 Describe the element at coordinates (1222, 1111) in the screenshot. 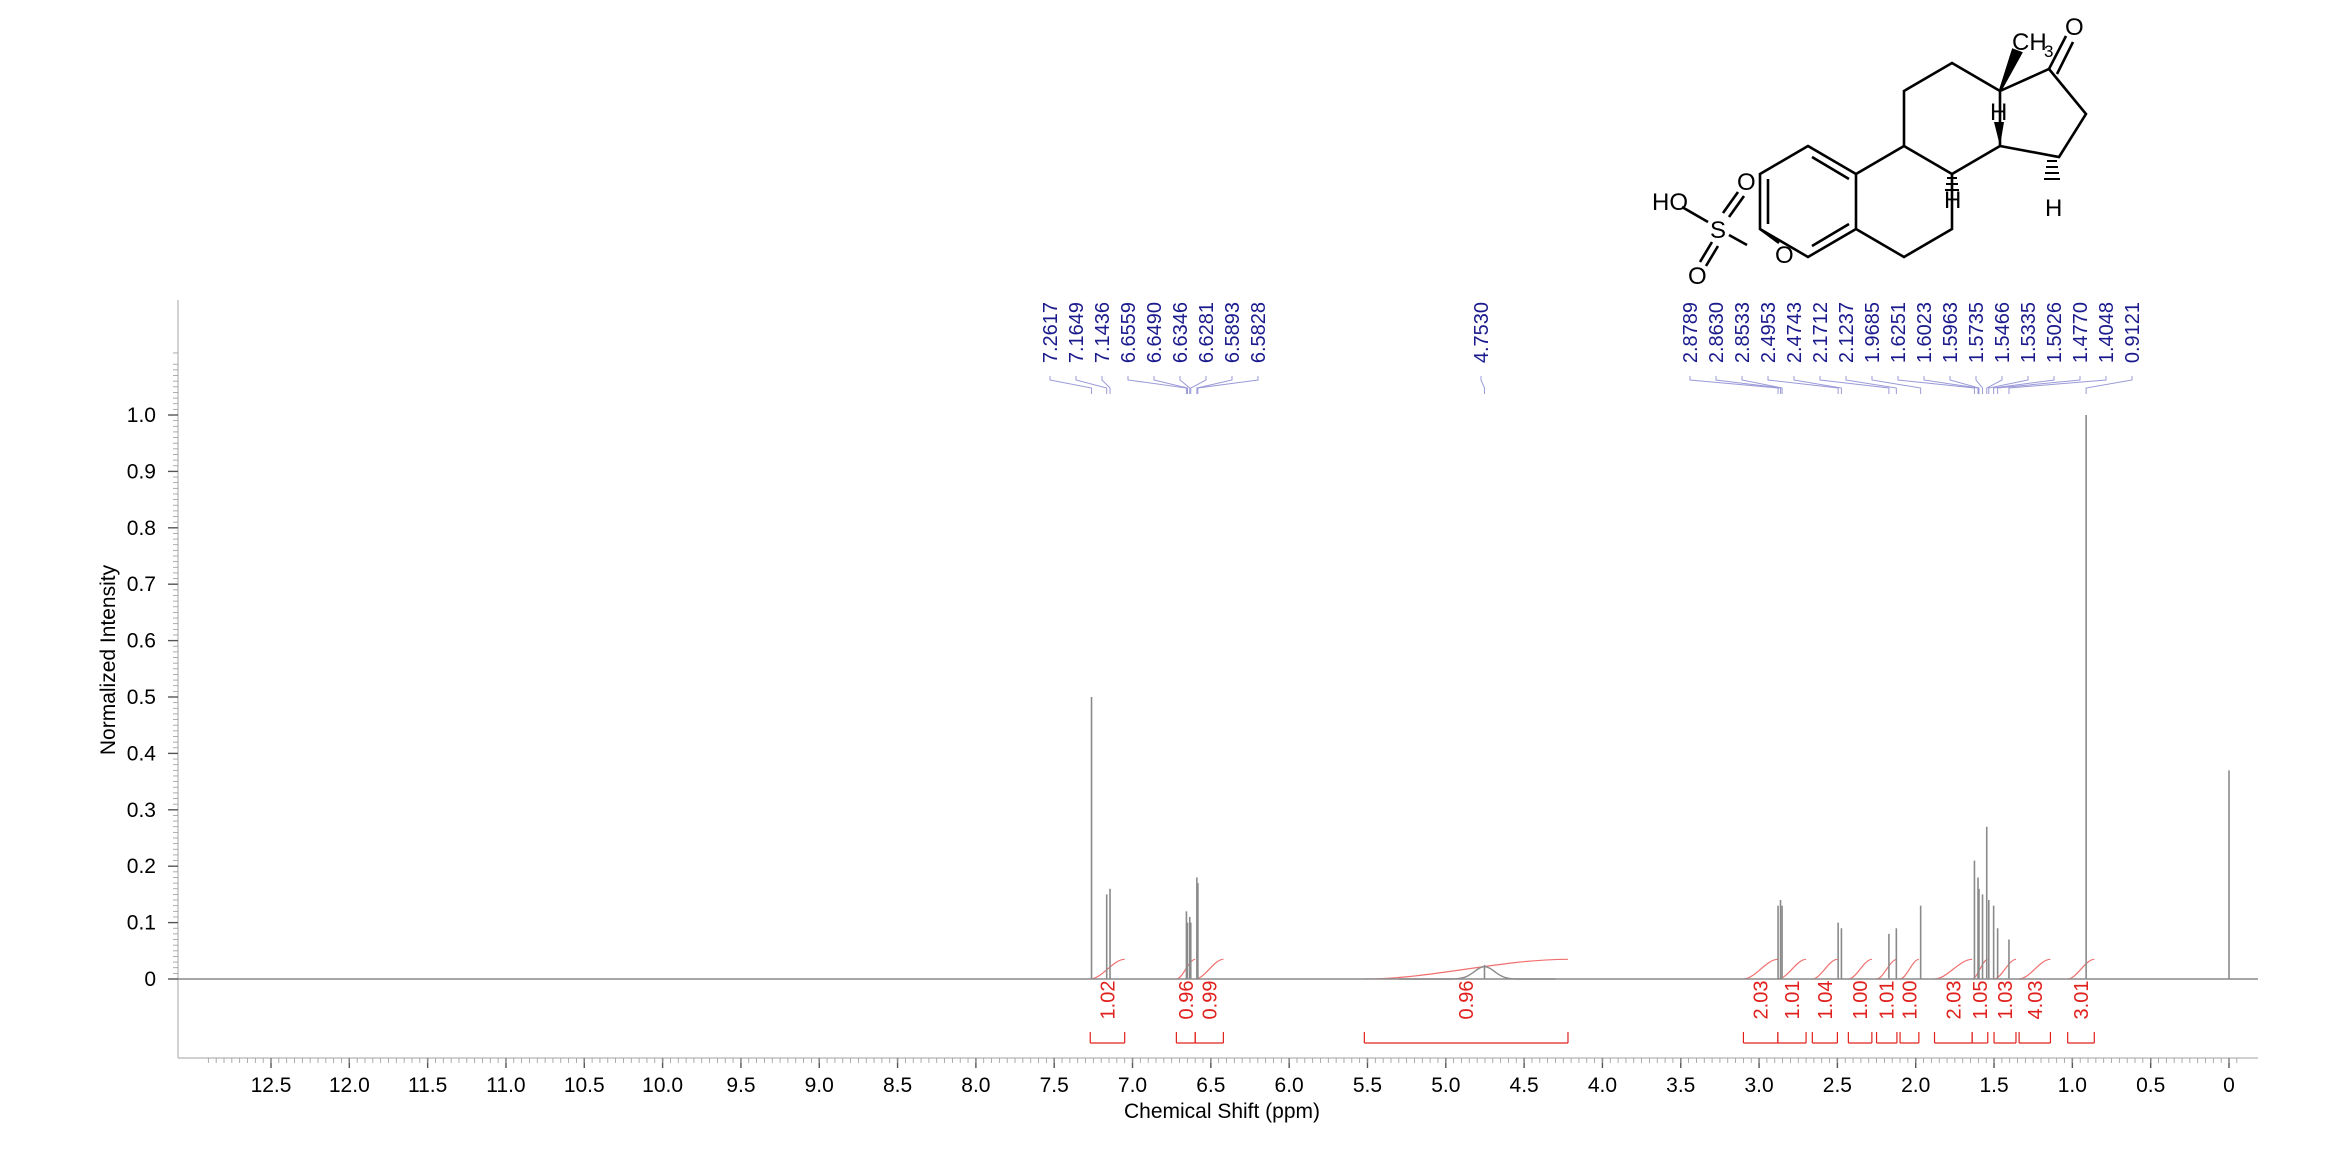

I see `x-axis-title: Chemical Shift (ppm)` at that location.